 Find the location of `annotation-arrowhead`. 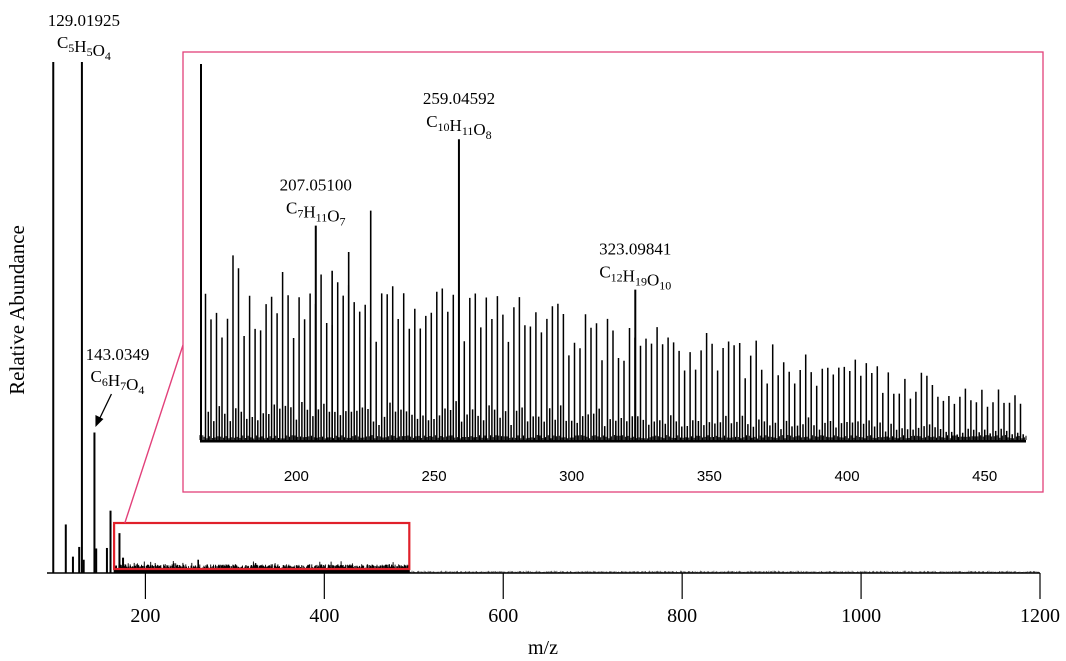

annotation-arrowhead is located at coordinates (99, 421).